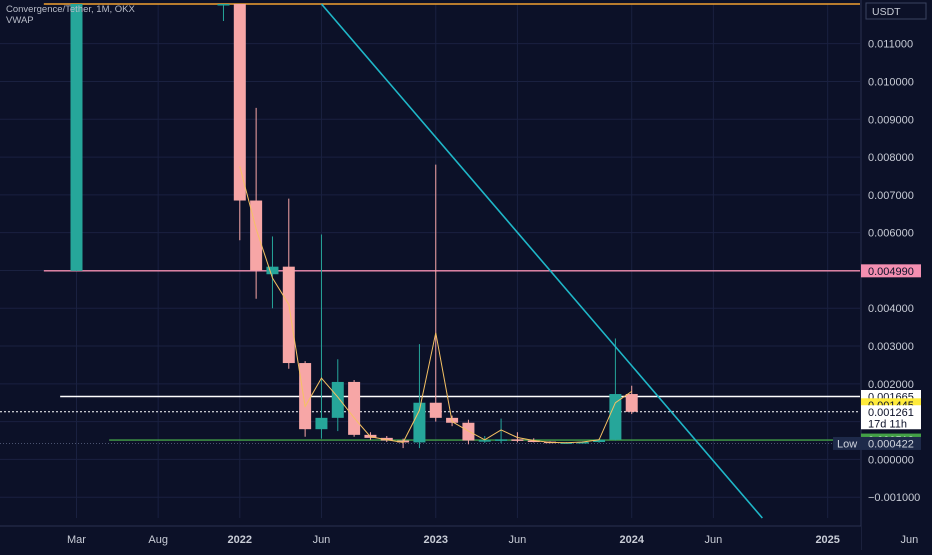  What do you see at coordinates (891, 82) in the screenshot?
I see `y-tick-label: 0.010000` at bounding box center [891, 82].